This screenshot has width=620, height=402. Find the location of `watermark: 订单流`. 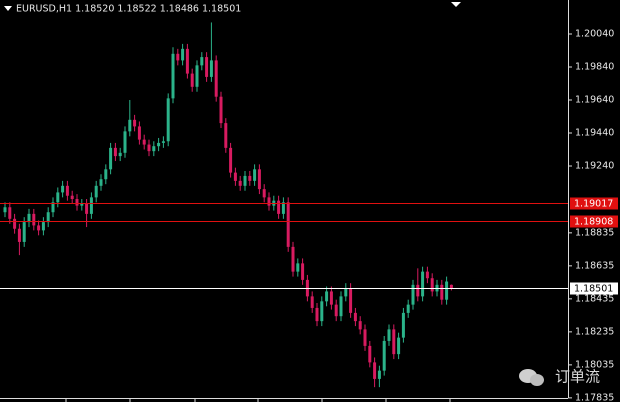

watermark: 订单流 is located at coordinates (577, 377).